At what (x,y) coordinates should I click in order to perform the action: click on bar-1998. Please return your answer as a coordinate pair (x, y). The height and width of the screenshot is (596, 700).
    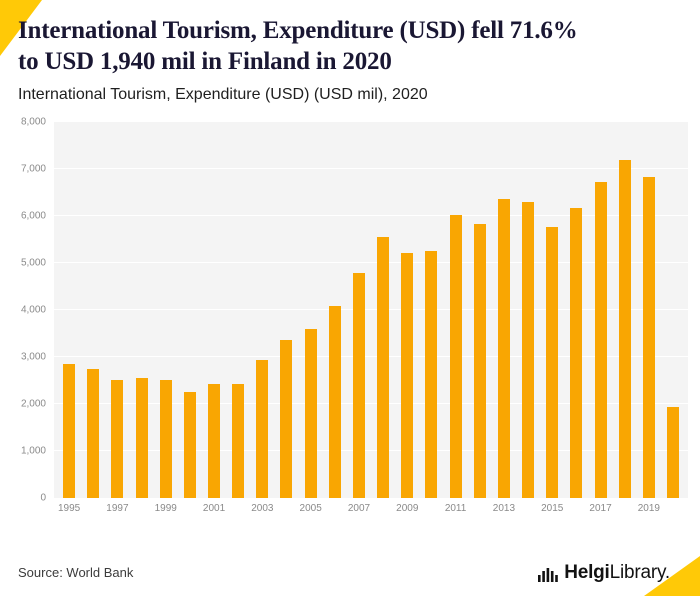
    Looking at the image, I should click on (141, 437).